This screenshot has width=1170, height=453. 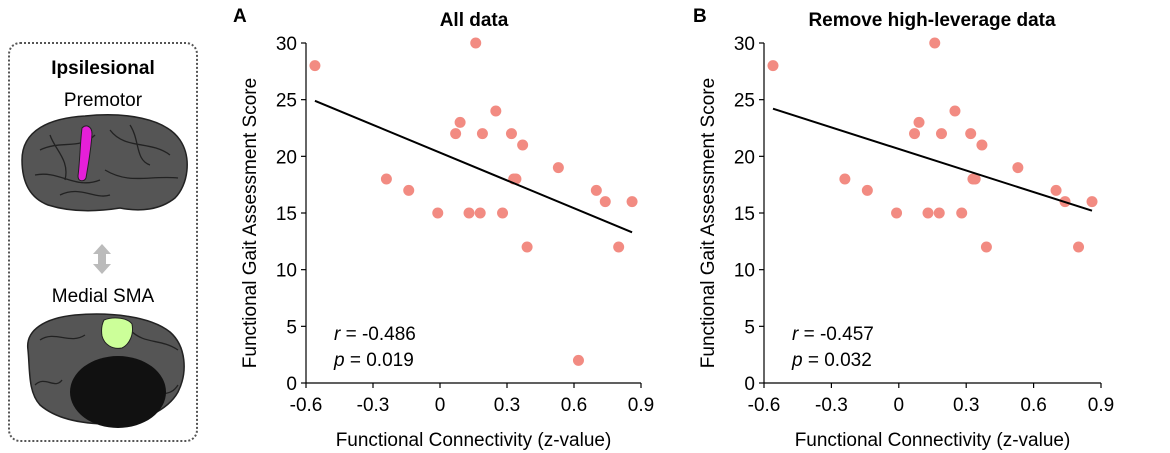 I want to click on brain-lateral-illustration, so click(x=104, y=163).